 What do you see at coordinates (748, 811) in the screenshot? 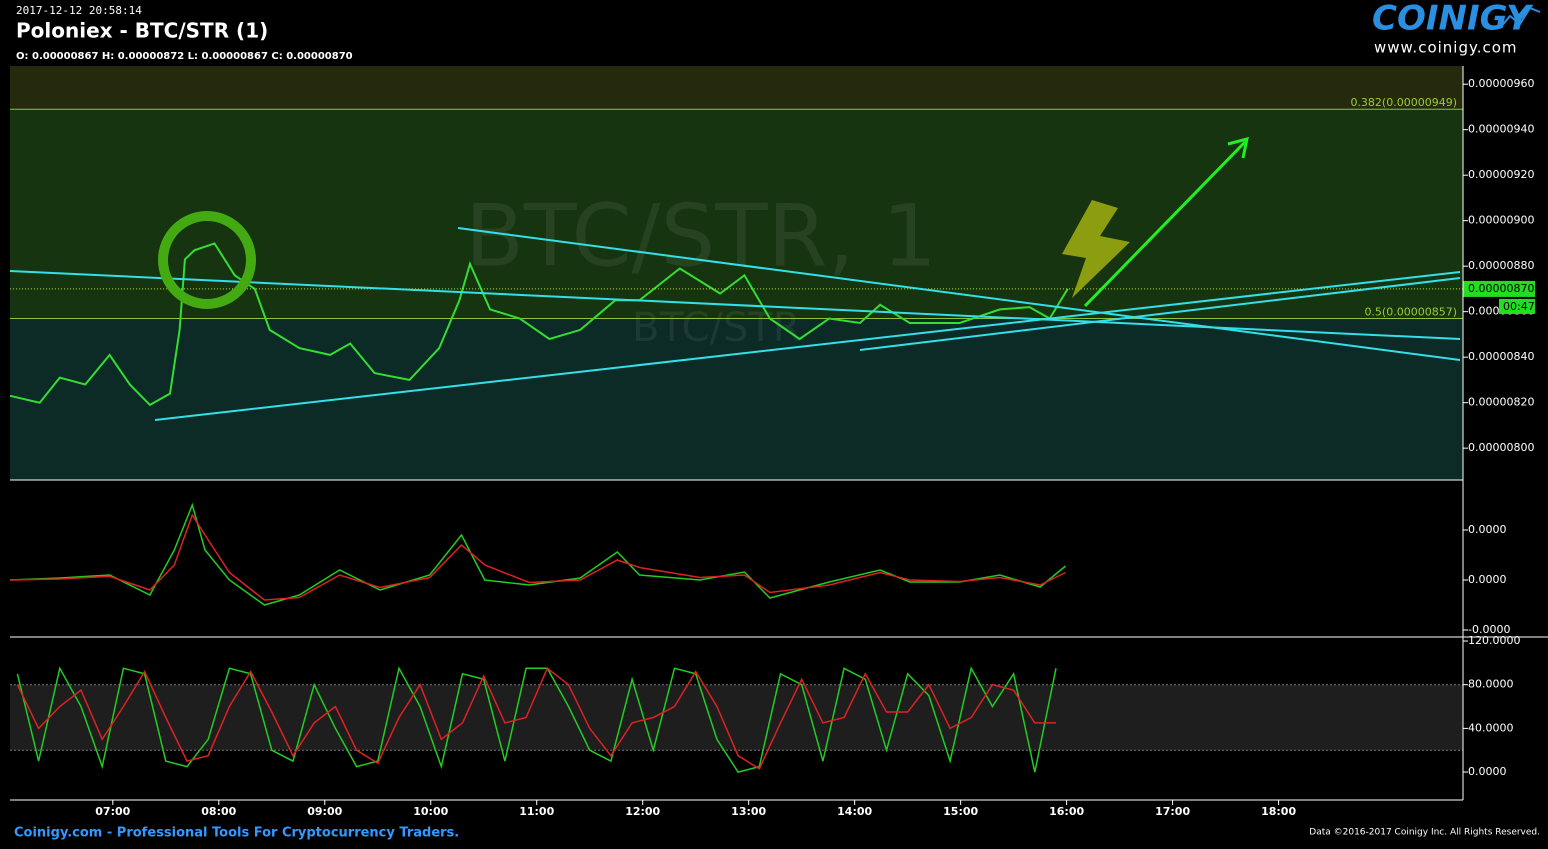
I see `x-tick-label: 13:00` at bounding box center [748, 811].